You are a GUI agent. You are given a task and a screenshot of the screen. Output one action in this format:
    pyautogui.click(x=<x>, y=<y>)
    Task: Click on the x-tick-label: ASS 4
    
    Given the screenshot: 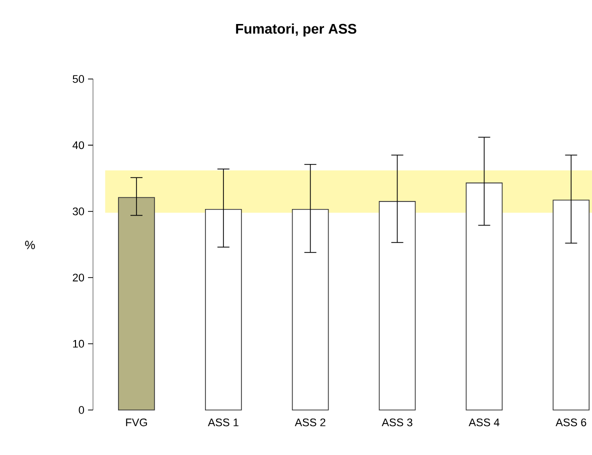 What is the action you would take?
    pyautogui.click(x=484, y=422)
    